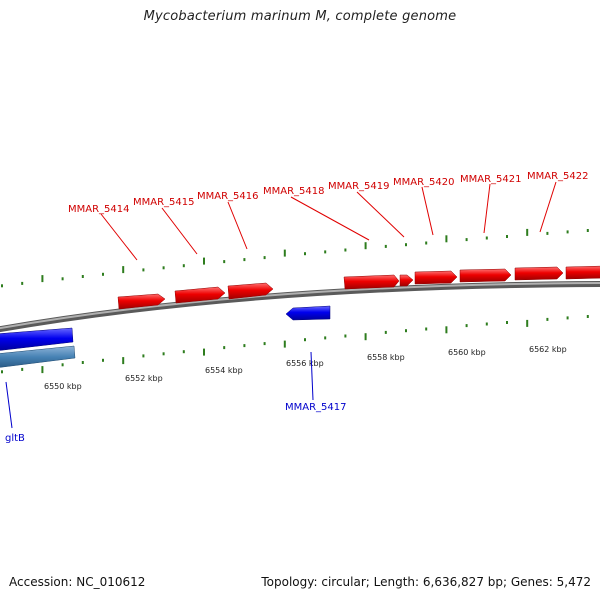  Describe the element at coordinates (300, 16) in the screenshot. I see `map-title: Mycobacterium marinum M, complete genome` at that location.